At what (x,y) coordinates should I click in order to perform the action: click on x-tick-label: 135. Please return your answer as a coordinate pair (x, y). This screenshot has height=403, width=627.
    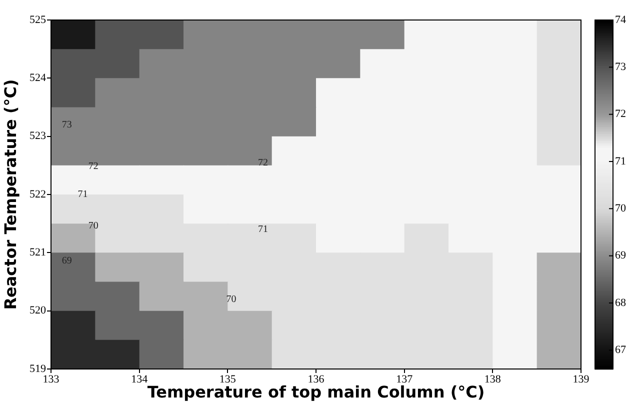
    Looking at the image, I should click on (227, 379).